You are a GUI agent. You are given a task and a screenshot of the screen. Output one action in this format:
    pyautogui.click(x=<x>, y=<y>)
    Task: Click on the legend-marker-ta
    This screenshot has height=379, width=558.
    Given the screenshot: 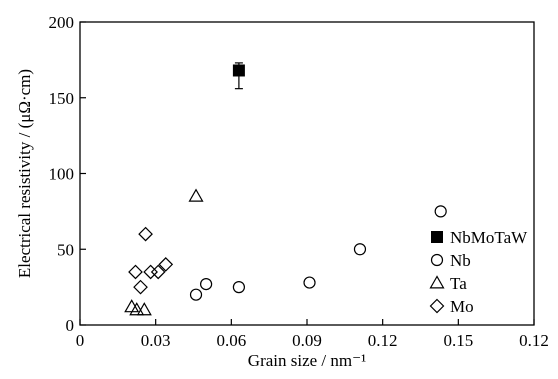 What is the action you would take?
    pyautogui.click(x=437, y=282)
    